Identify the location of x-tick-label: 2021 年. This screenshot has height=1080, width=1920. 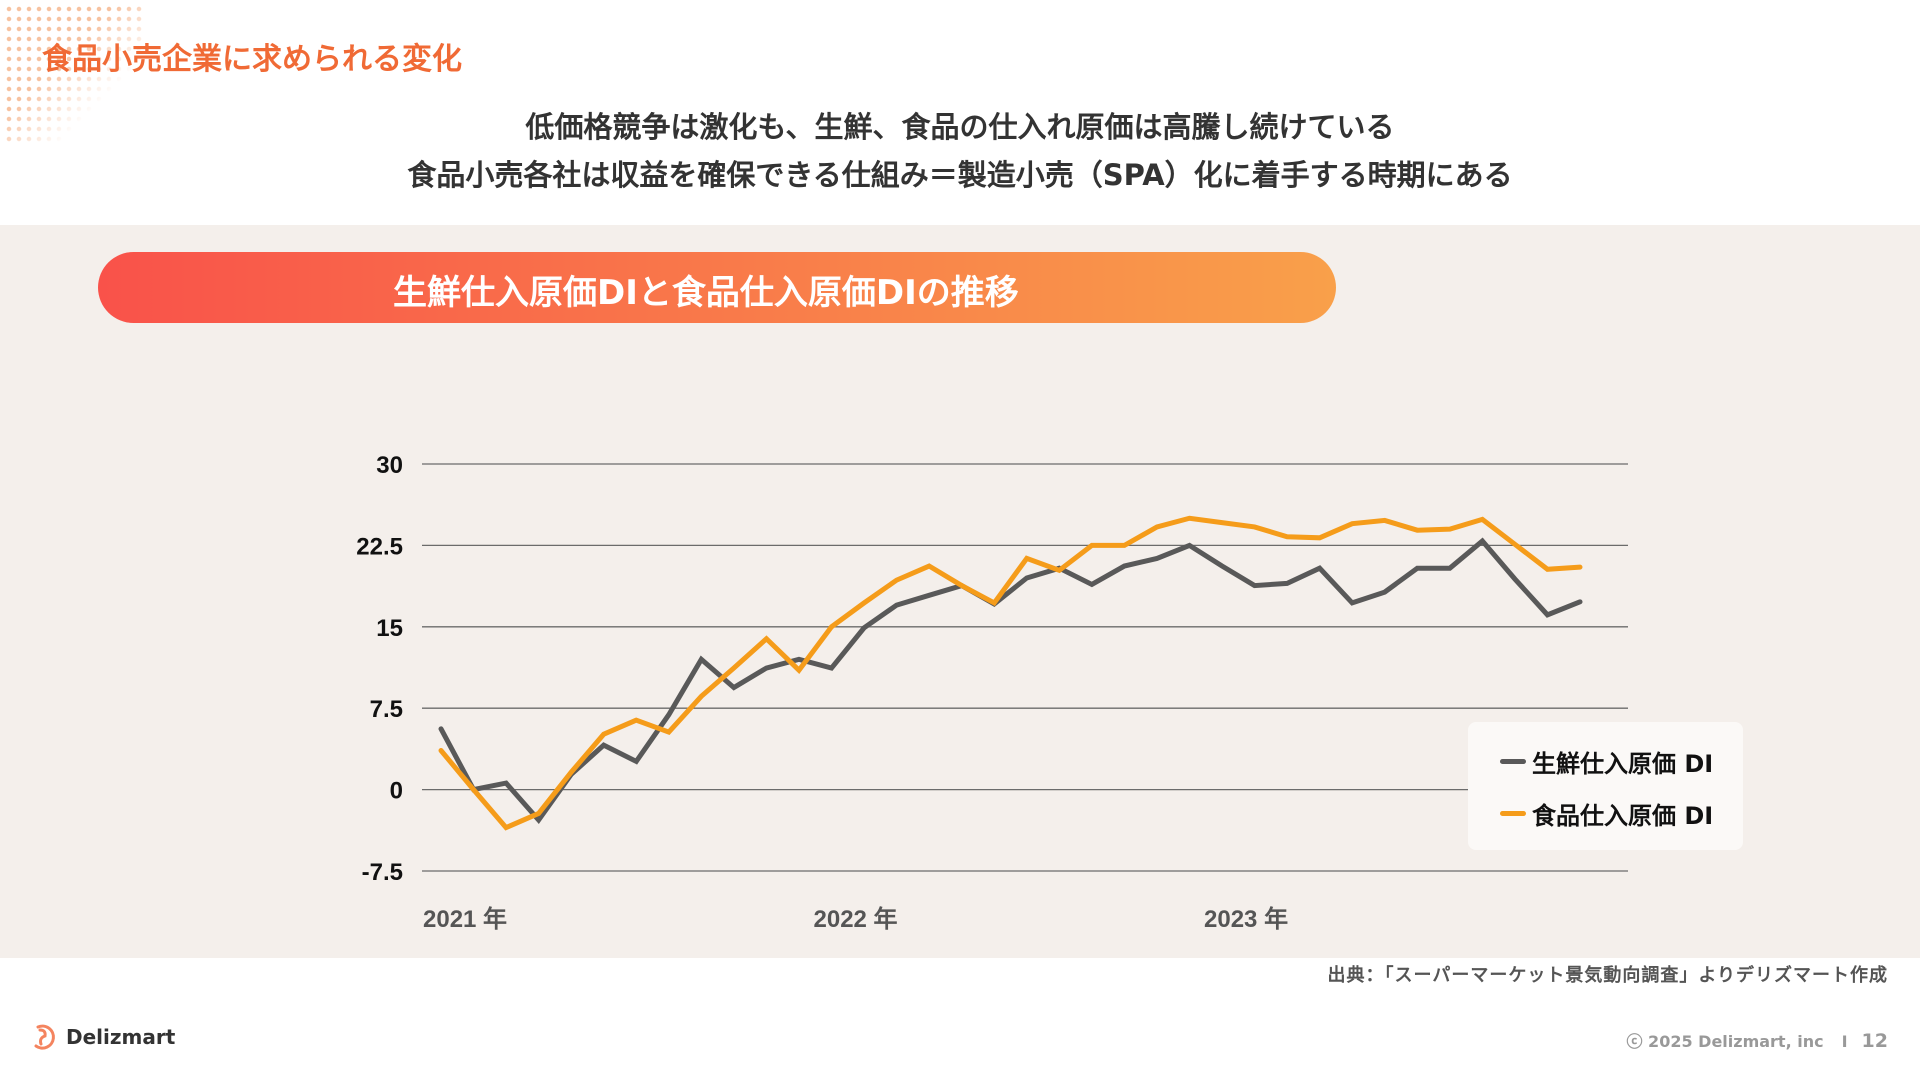
(465, 919).